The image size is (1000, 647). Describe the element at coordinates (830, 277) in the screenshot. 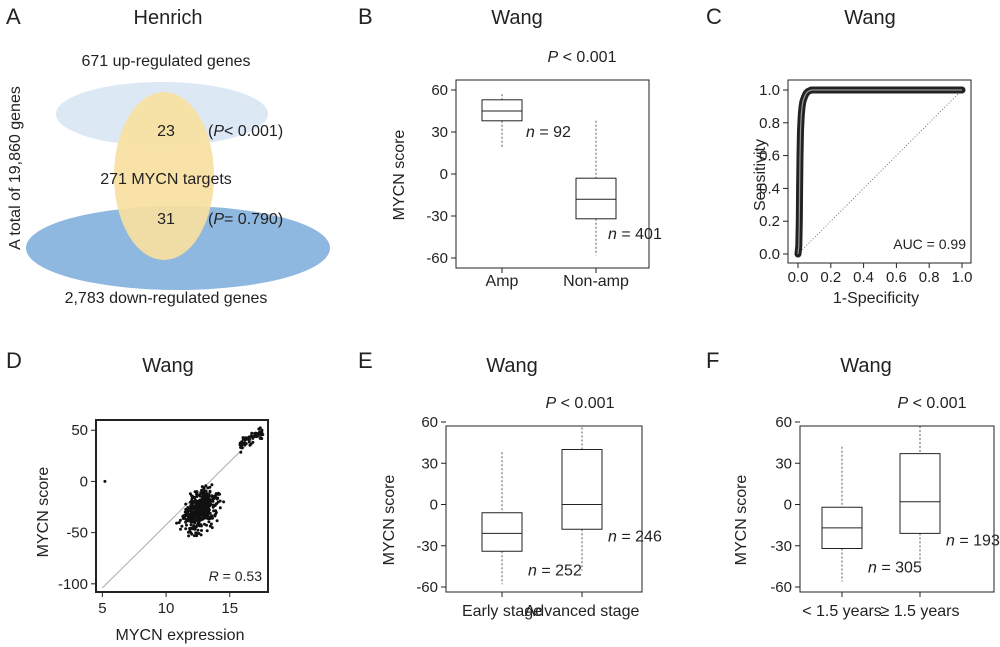

I see `x-tick-label: 0.2` at that location.